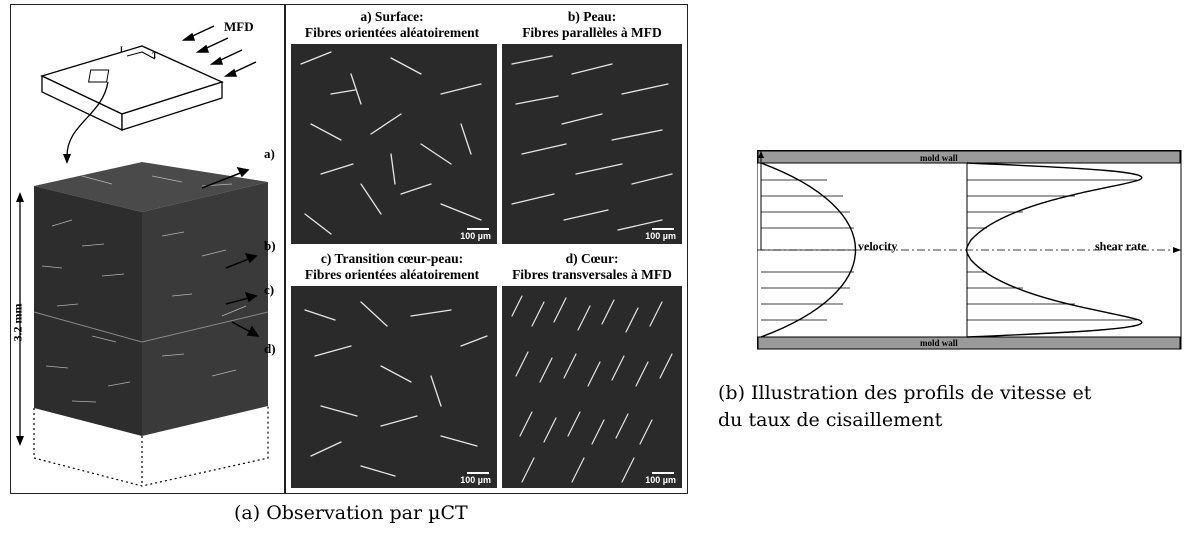 The height and width of the screenshot is (547, 1201). What do you see at coordinates (592, 24) in the screenshot?
I see `panel-b-title: b) Peau: Fibres parallèles à MFD` at bounding box center [592, 24].